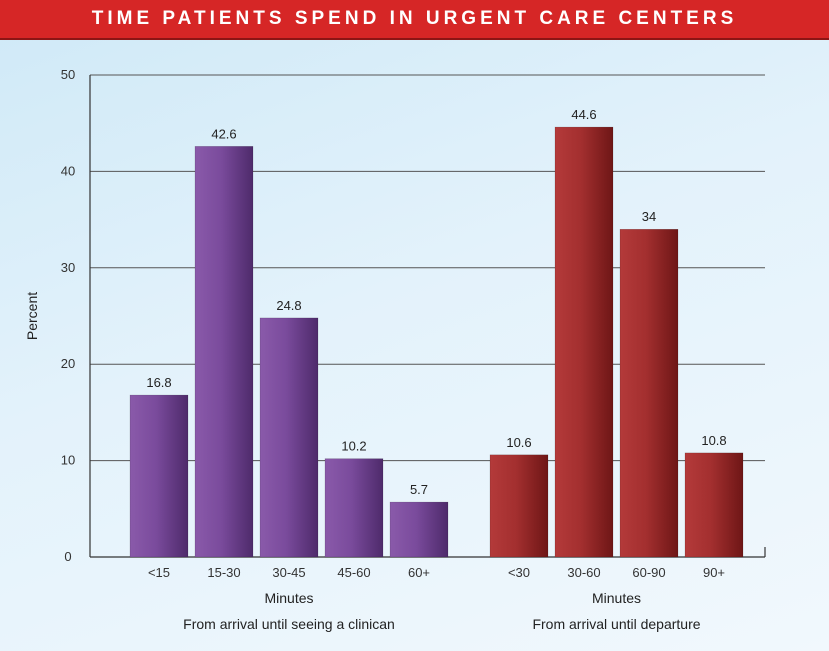  I want to click on x-tick-label: <15, so click(159, 572).